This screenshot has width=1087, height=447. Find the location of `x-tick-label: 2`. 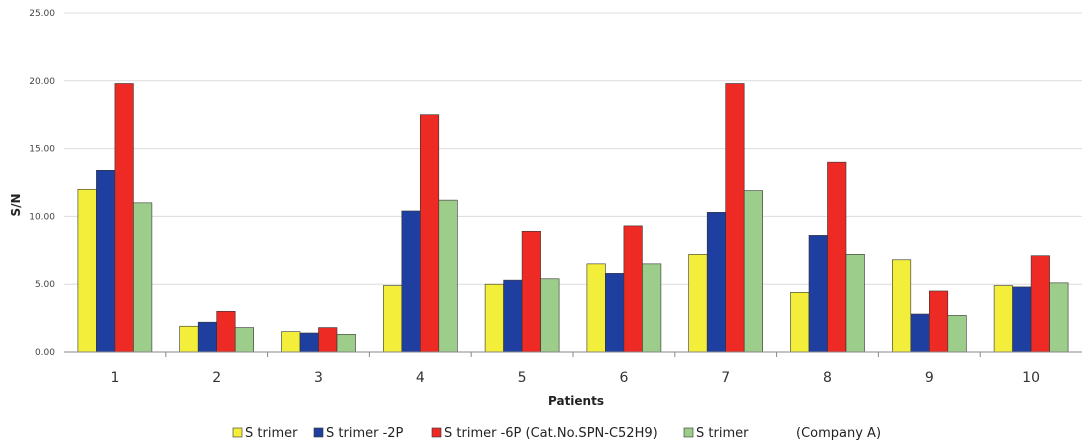

x-tick-label: 2 is located at coordinates (216, 378).